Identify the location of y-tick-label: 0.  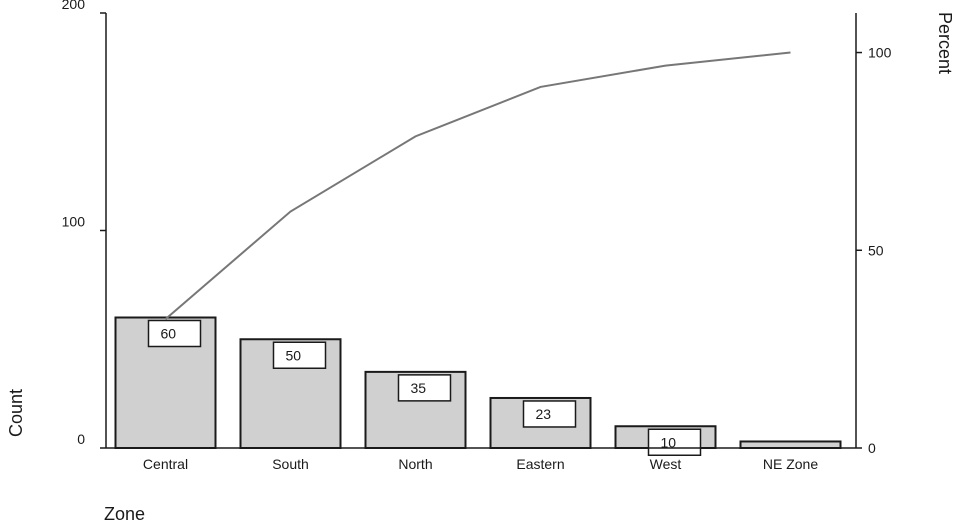
(81, 439).